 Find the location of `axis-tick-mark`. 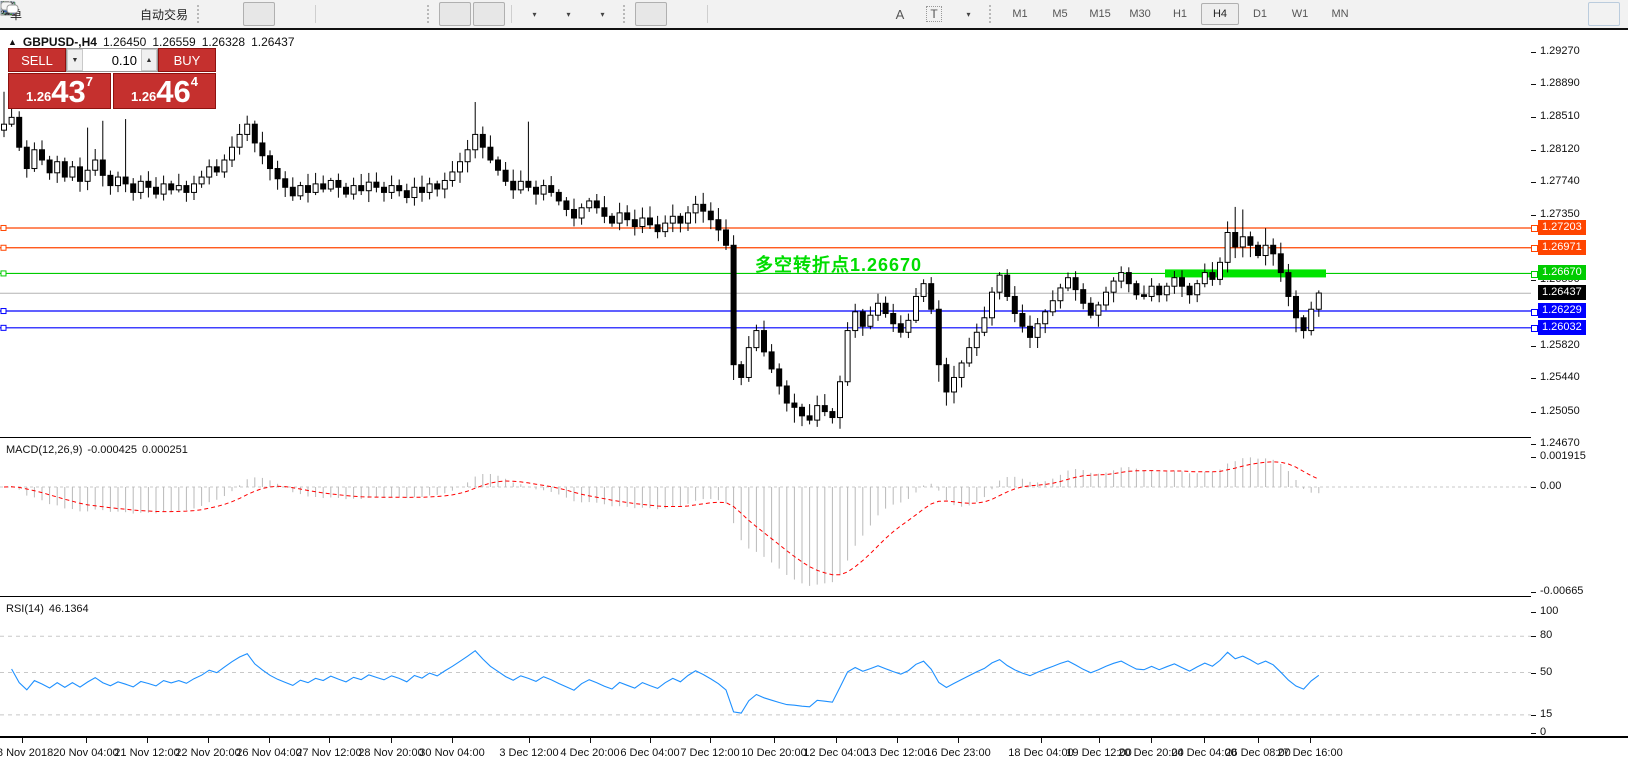

axis-tick-mark is located at coordinates (1533, 673).